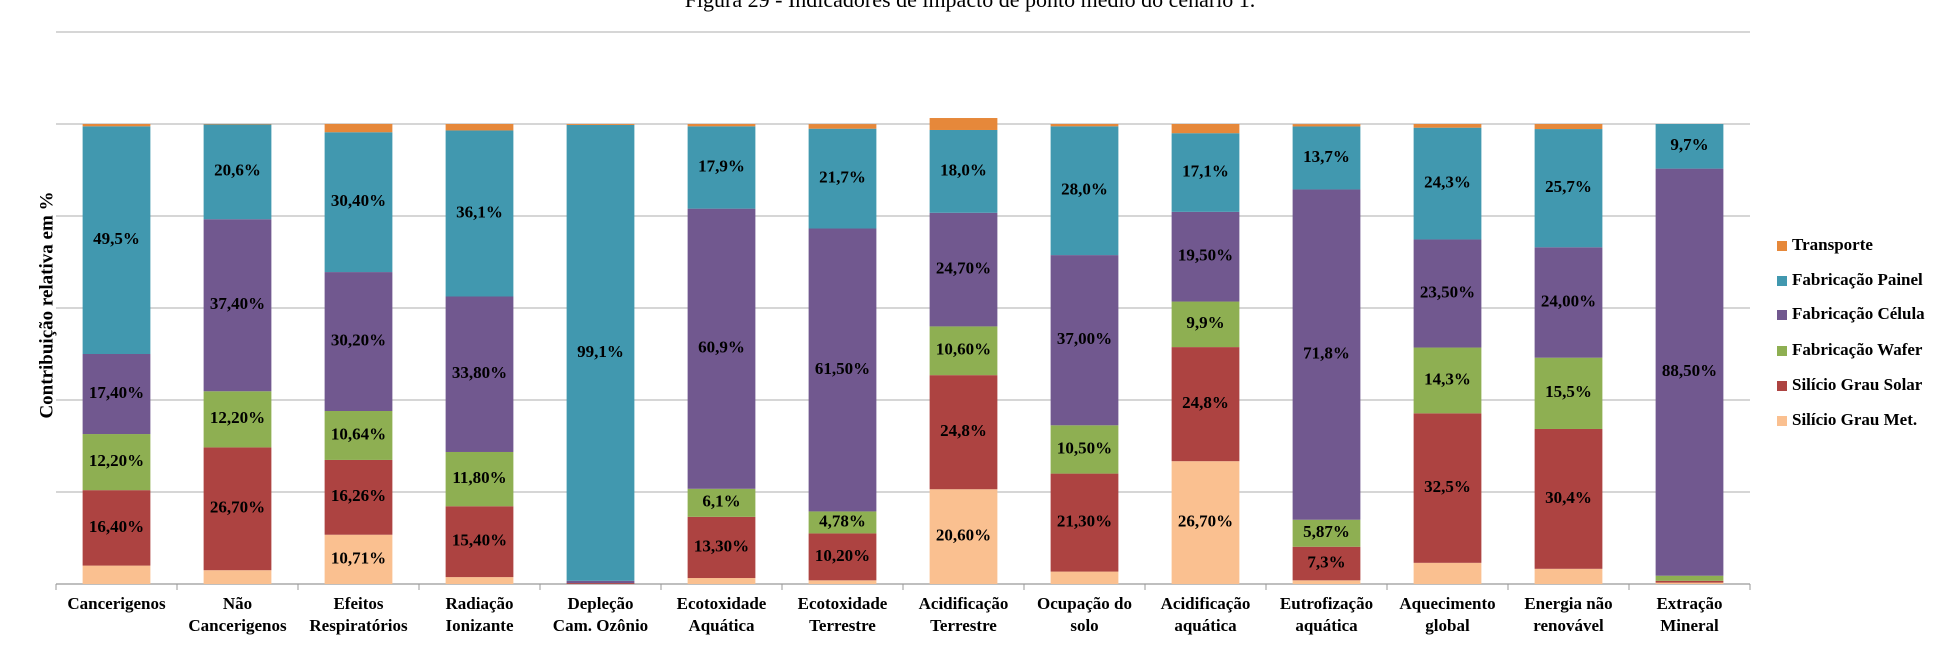 Image resolution: width=1939 pixels, height=652 pixels. Describe the element at coordinates (1689, 370) in the screenshot. I see `data-label: 88,50%` at that location.